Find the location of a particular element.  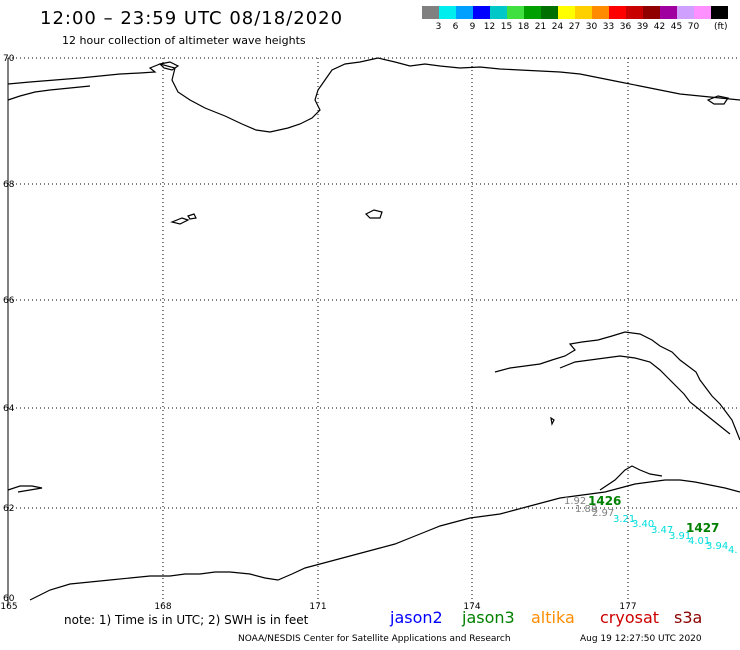

legend-label: 12 is located at coordinates (489, 27).